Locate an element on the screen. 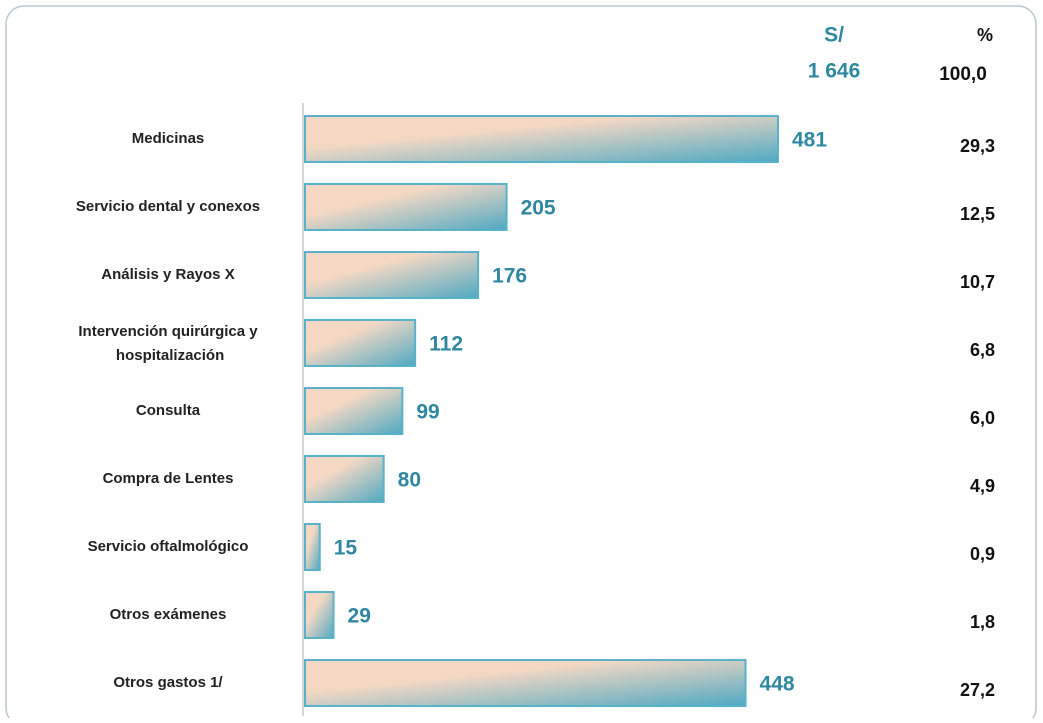  value-label: 99 is located at coordinates (427, 412).